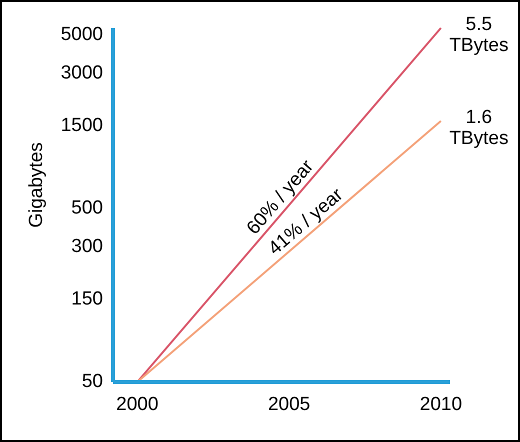  What do you see at coordinates (441, 404) in the screenshot?
I see `x-tick-label: 2010` at bounding box center [441, 404].